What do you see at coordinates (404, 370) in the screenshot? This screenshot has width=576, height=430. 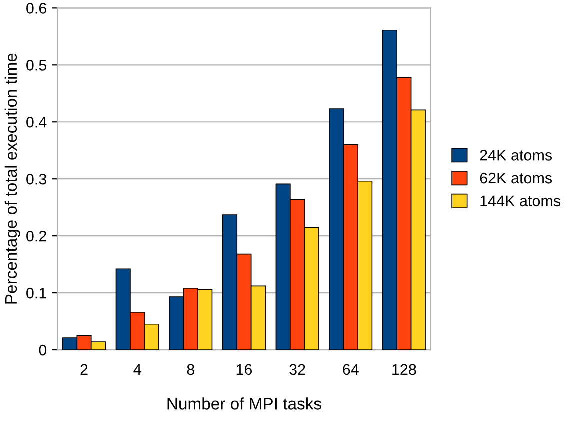 I see `x-tick-label: 128` at bounding box center [404, 370].